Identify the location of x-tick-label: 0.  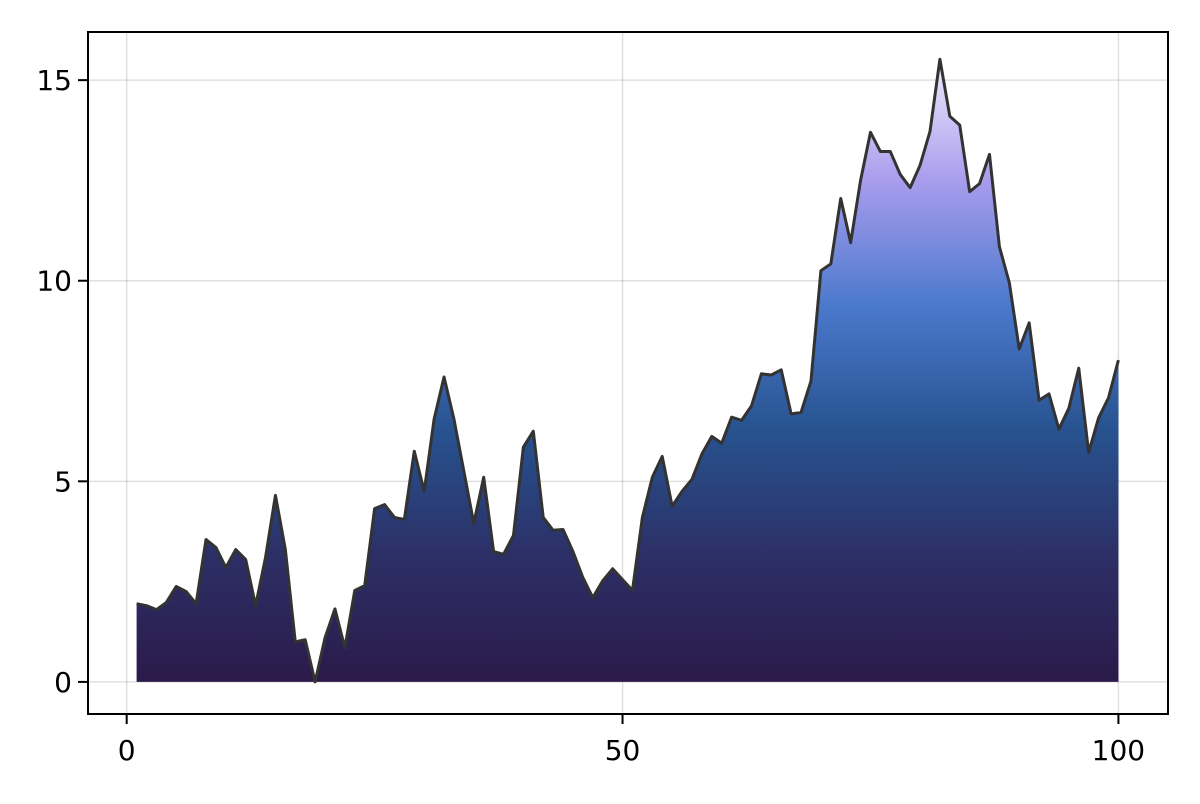
(127, 750).